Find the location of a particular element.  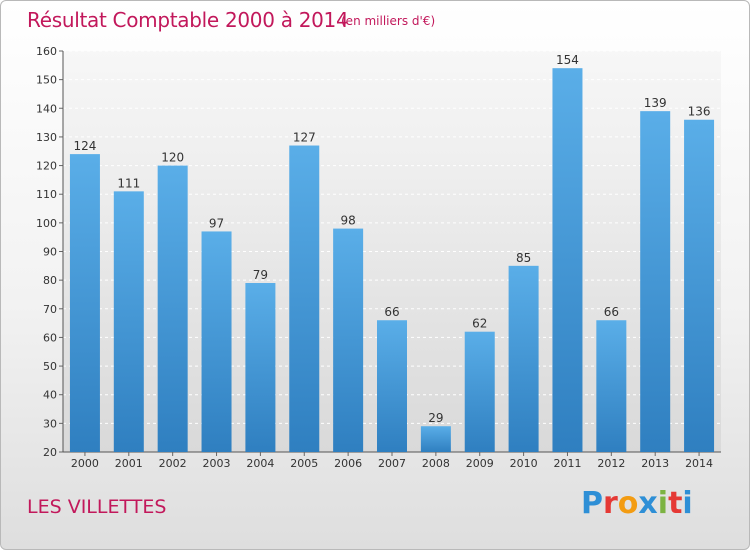

bar-value-label: 139 is located at coordinates (655, 103).